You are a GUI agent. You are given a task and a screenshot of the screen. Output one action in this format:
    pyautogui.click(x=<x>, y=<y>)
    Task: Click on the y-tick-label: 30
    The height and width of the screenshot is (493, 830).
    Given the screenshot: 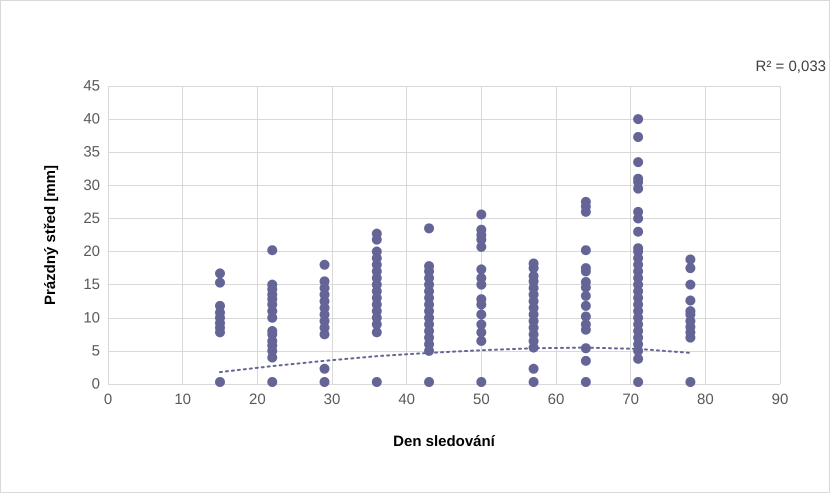 What is the action you would take?
    pyautogui.click(x=91, y=185)
    